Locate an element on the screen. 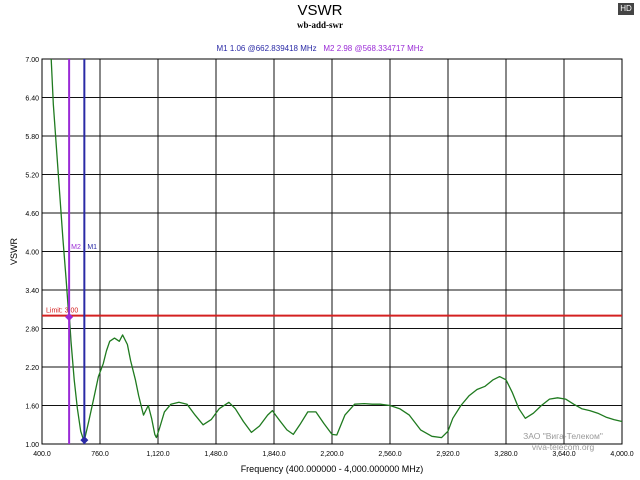  y-tick-label: 2.20 is located at coordinates (32, 368).